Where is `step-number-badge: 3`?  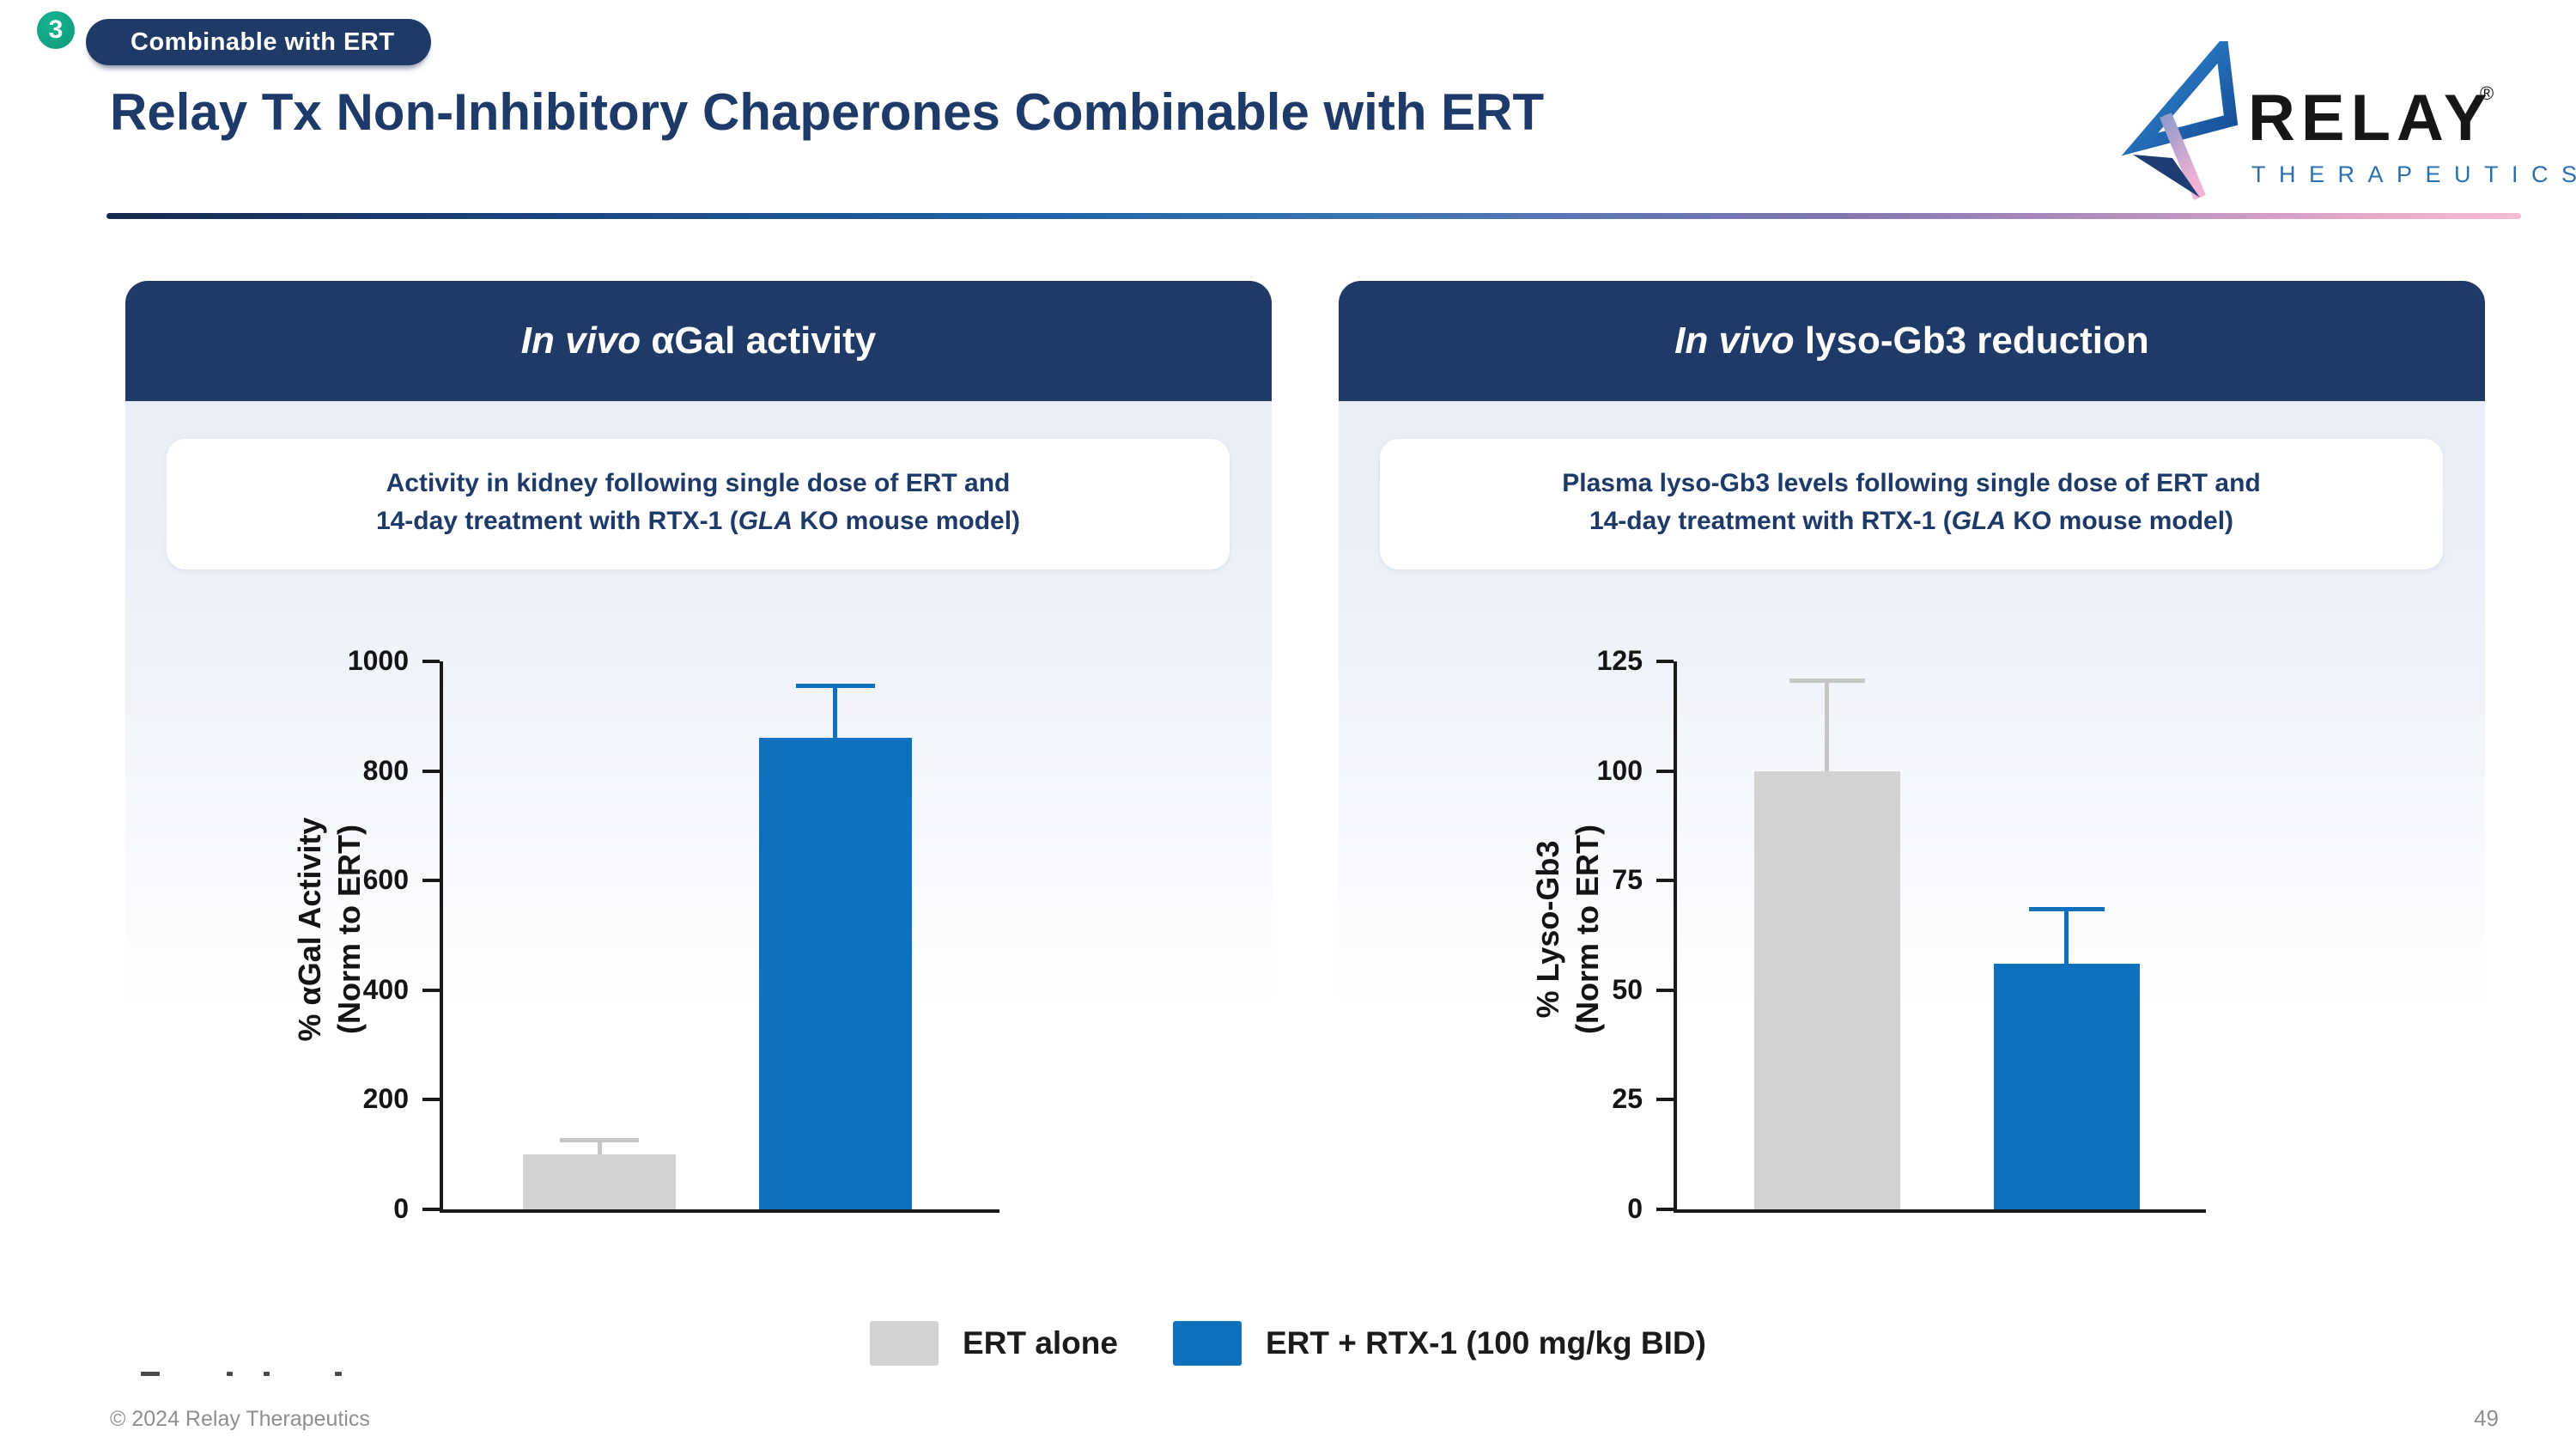 step-number-badge: 3 is located at coordinates (56, 30).